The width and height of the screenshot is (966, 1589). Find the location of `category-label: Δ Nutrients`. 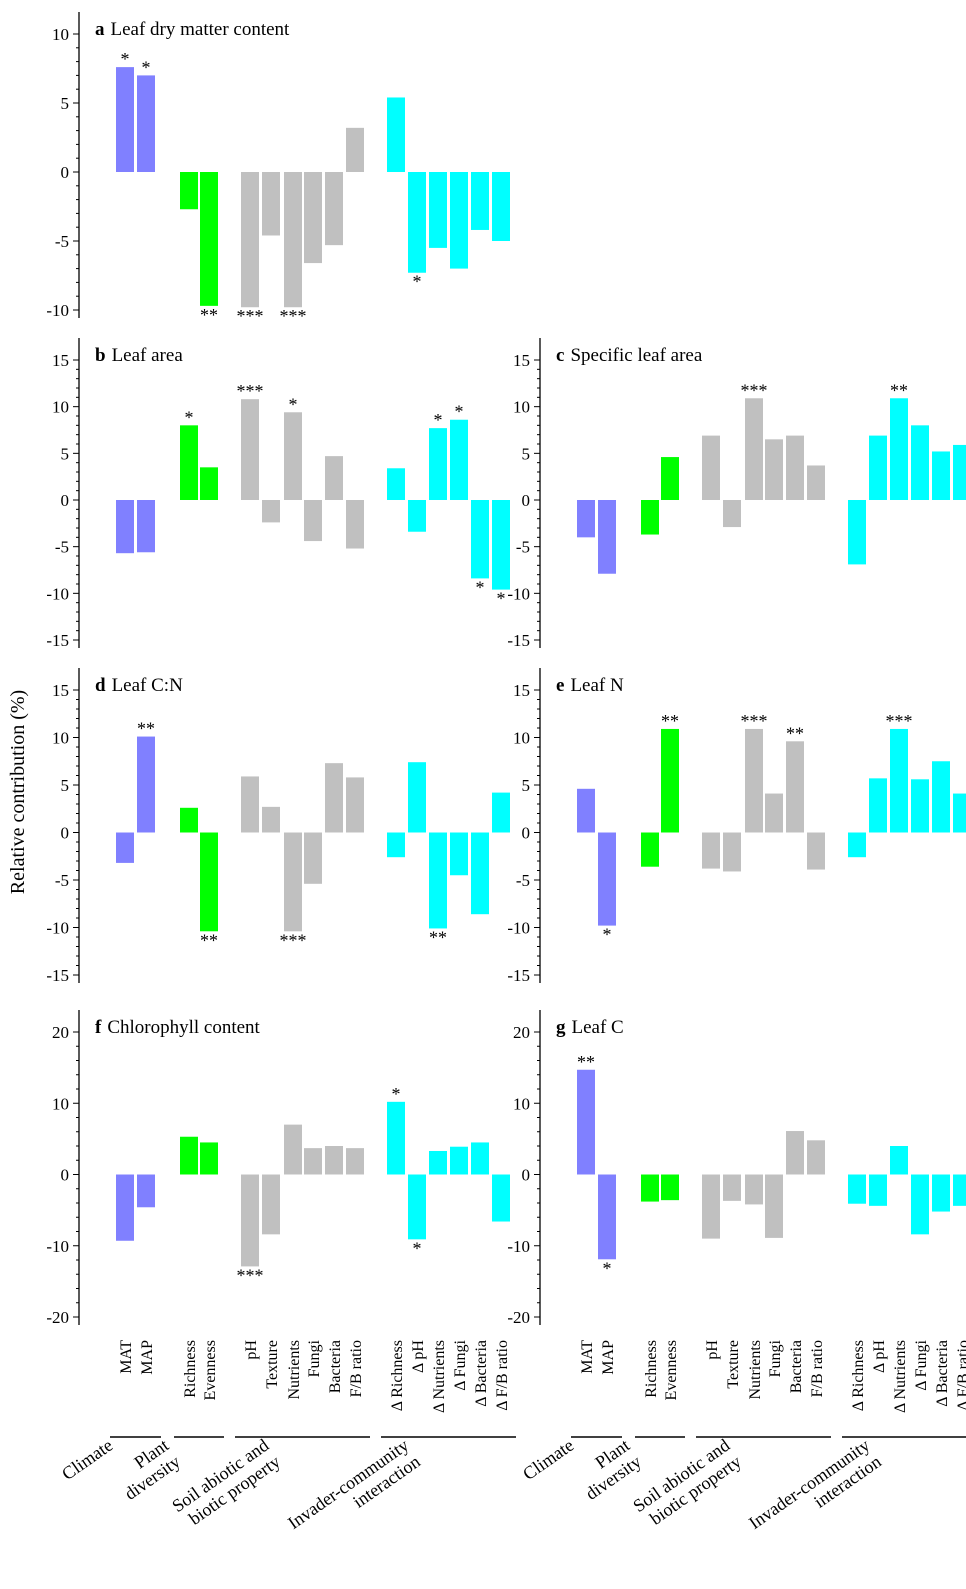

category-label: Δ Nutrients is located at coordinates (439, 1376).